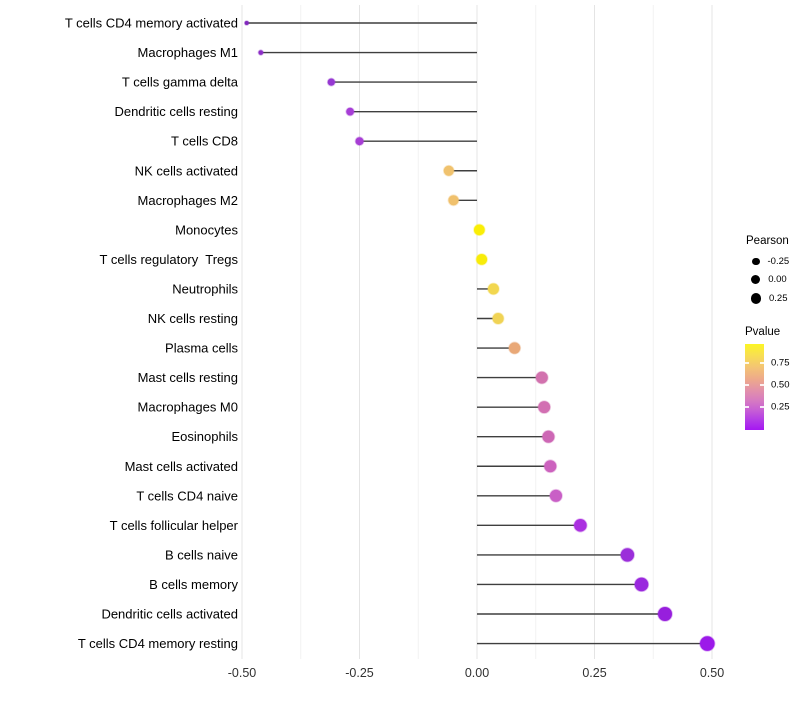 The image size is (800, 705). What do you see at coordinates (169, 614) in the screenshot?
I see `category-label: Dendritic cells activated` at bounding box center [169, 614].